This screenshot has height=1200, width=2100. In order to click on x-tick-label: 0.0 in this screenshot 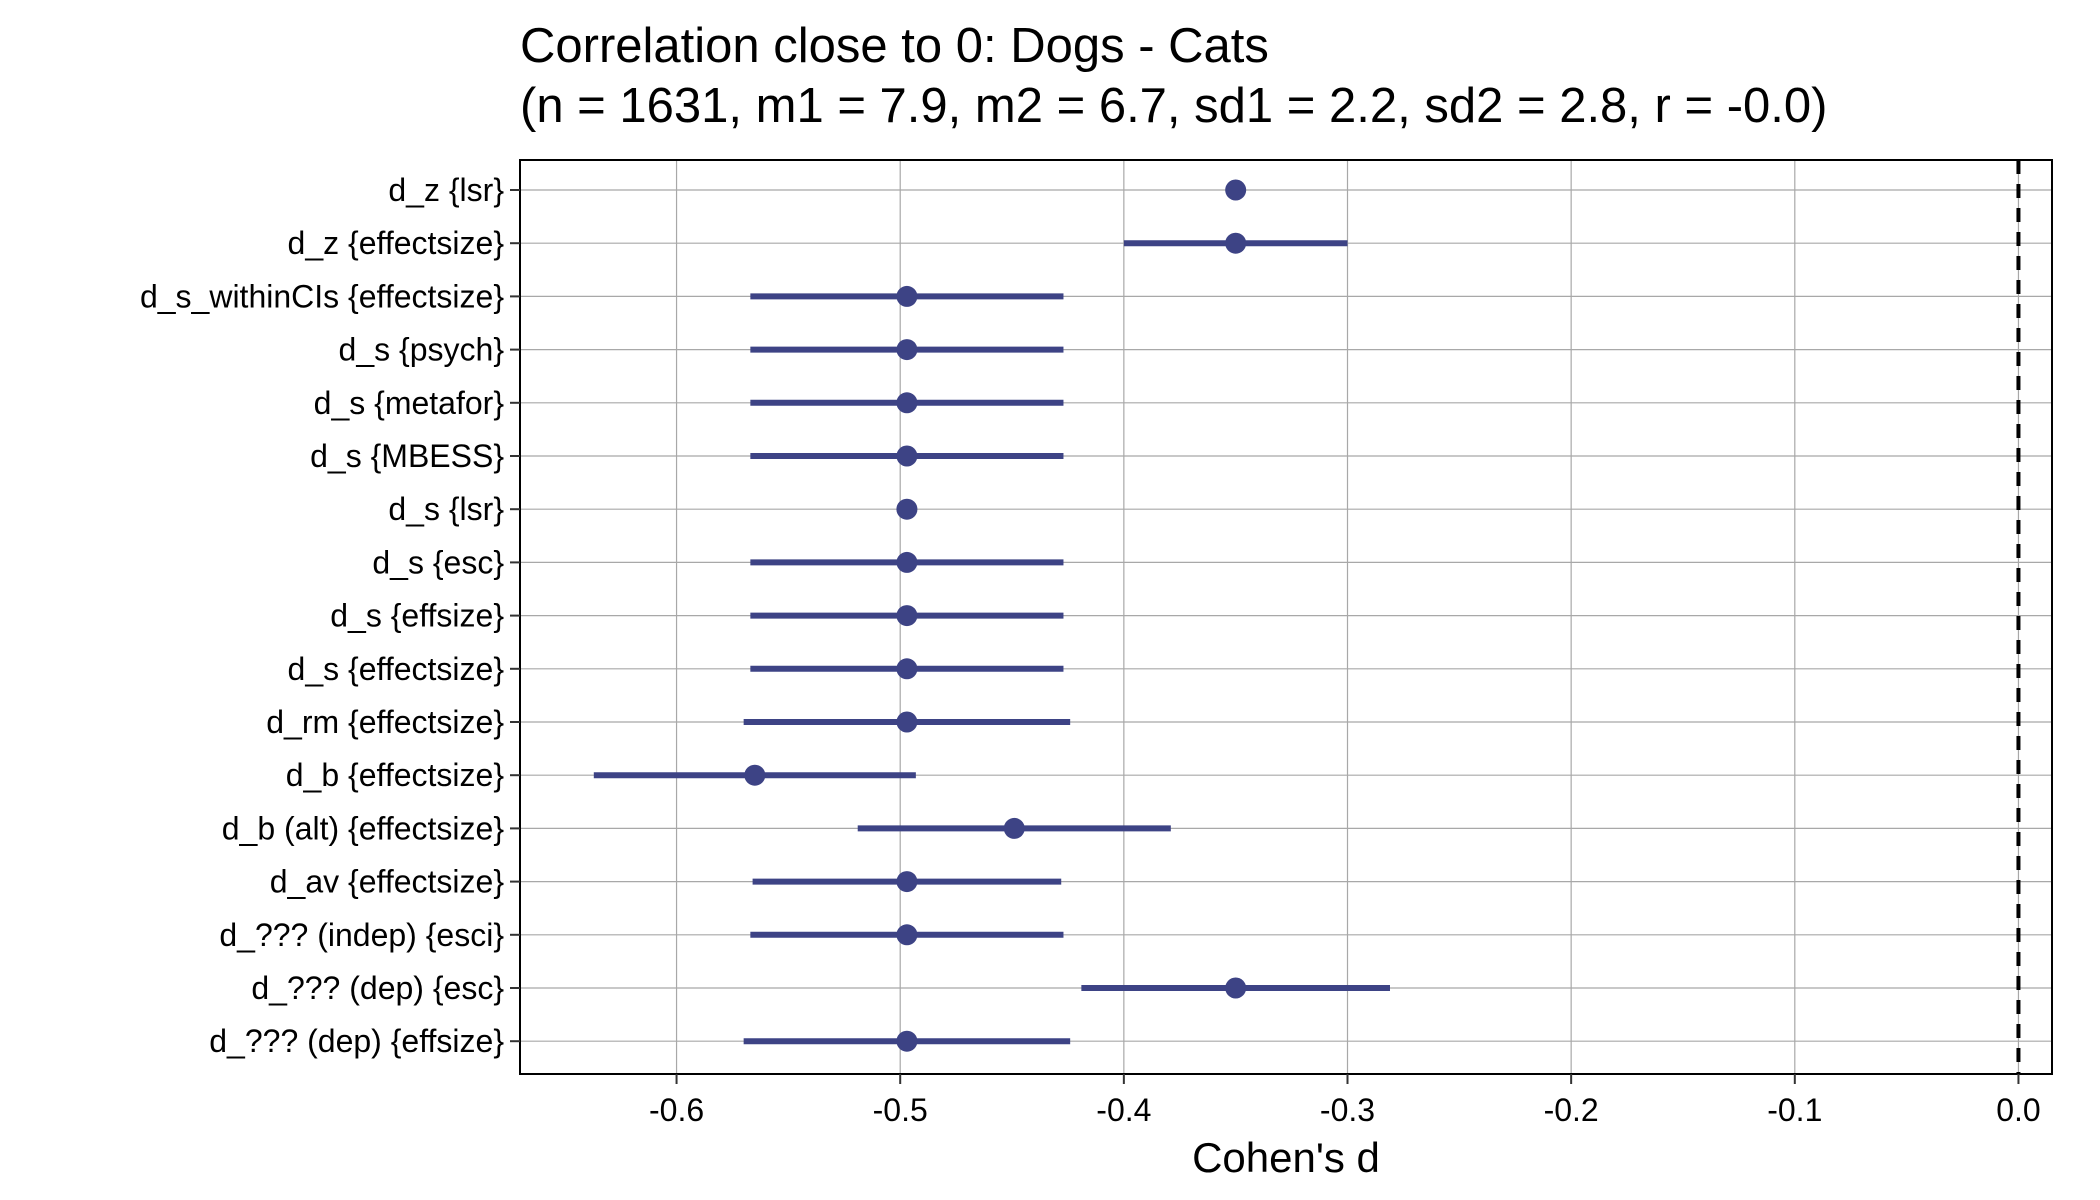, I will do `click(2018, 1110)`.